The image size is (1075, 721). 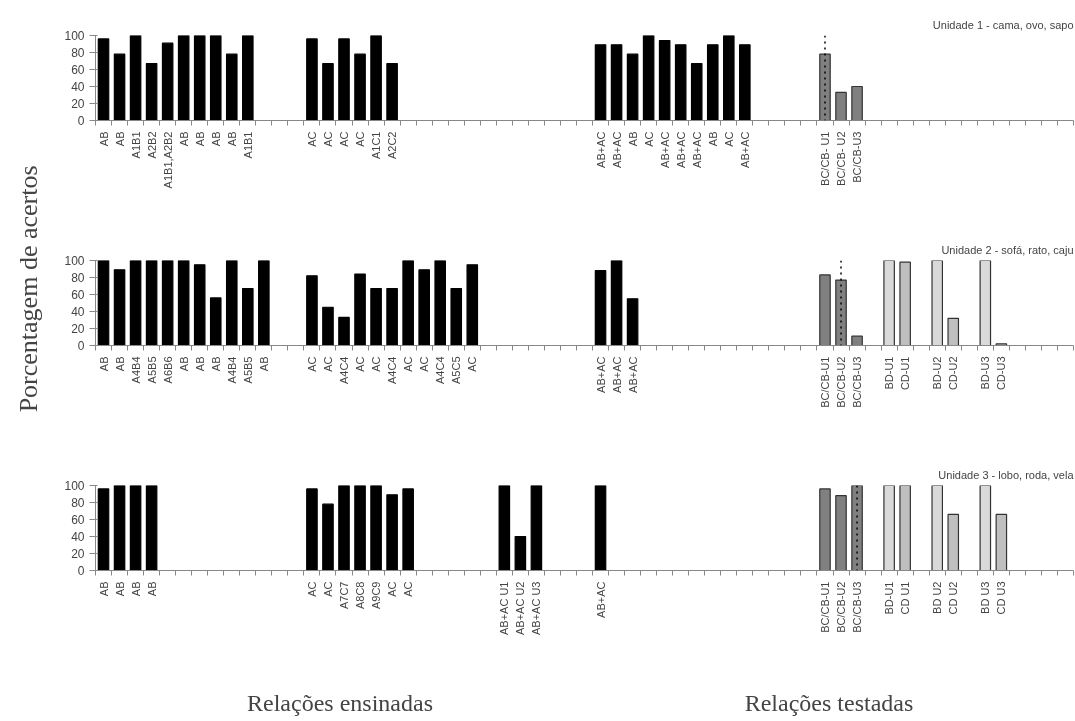 I want to click on x-tick-label: CD U2, so click(x=953, y=598).